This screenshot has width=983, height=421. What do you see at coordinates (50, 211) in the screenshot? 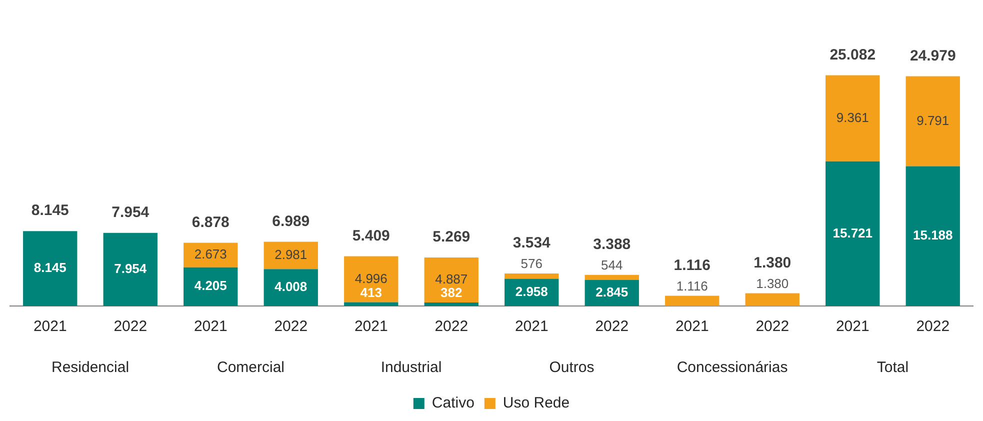
I see `total-label: 8.145` at bounding box center [50, 211].